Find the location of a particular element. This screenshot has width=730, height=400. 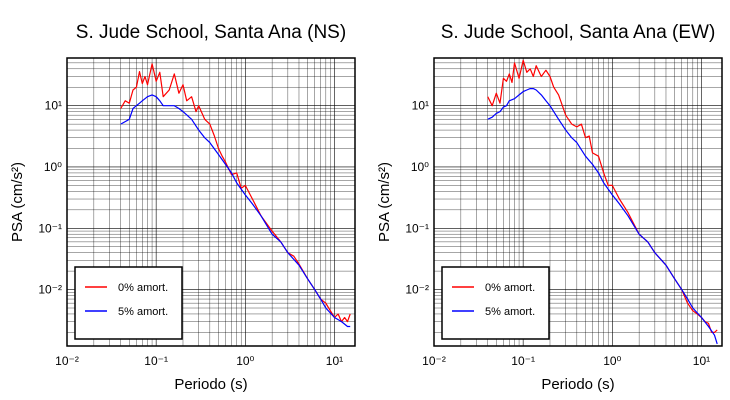

chart-title: S. Jude School, Santa Ana (EW) is located at coordinates (578, 32).